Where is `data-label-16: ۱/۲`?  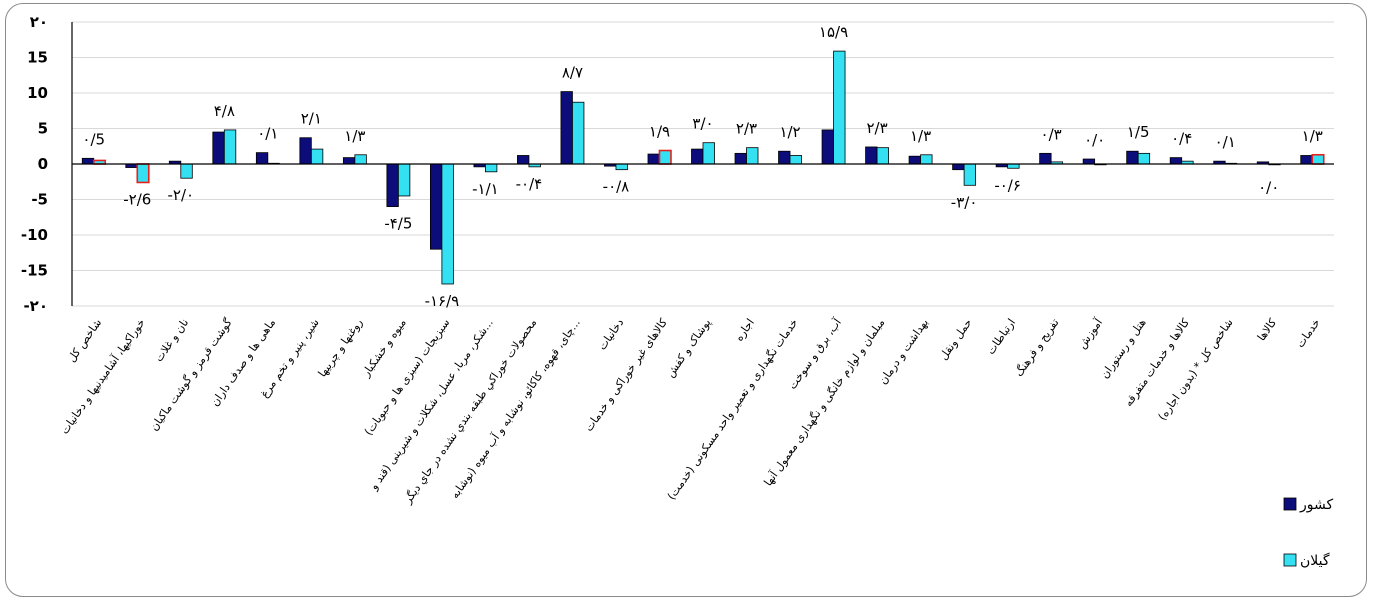 data-label-16: ۱/۲ is located at coordinates (789, 132).